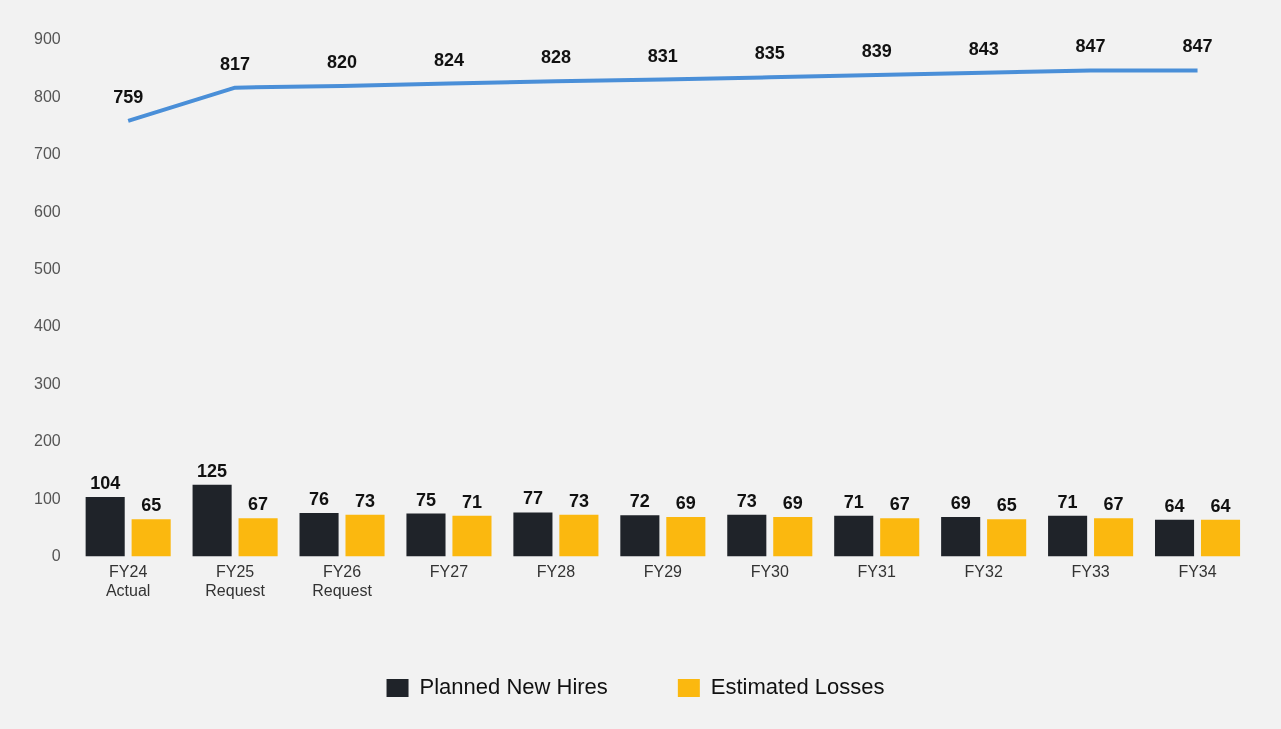  What do you see at coordinates (513, 687) in the screenshot?
I see `legend-label: Planned New Hires` at bounding box center [513, 687].